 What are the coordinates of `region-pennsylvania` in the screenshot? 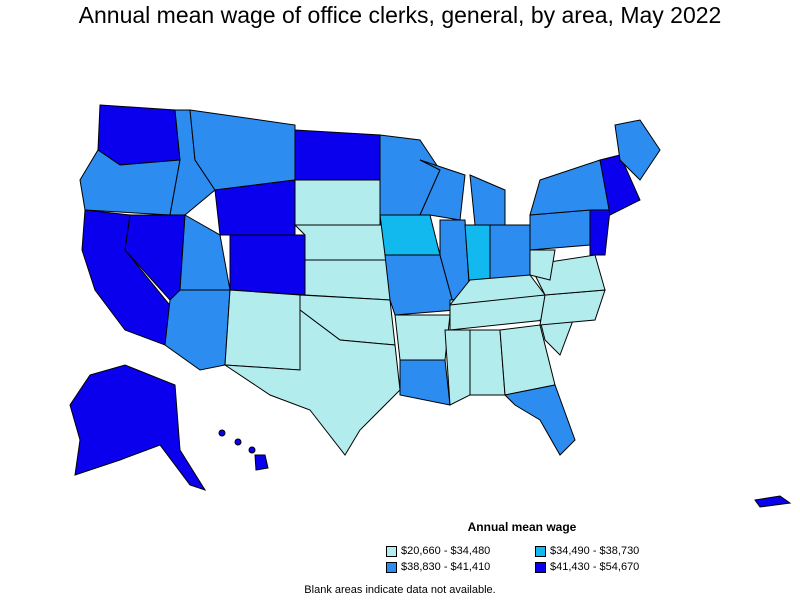 It's located at (560, 230).